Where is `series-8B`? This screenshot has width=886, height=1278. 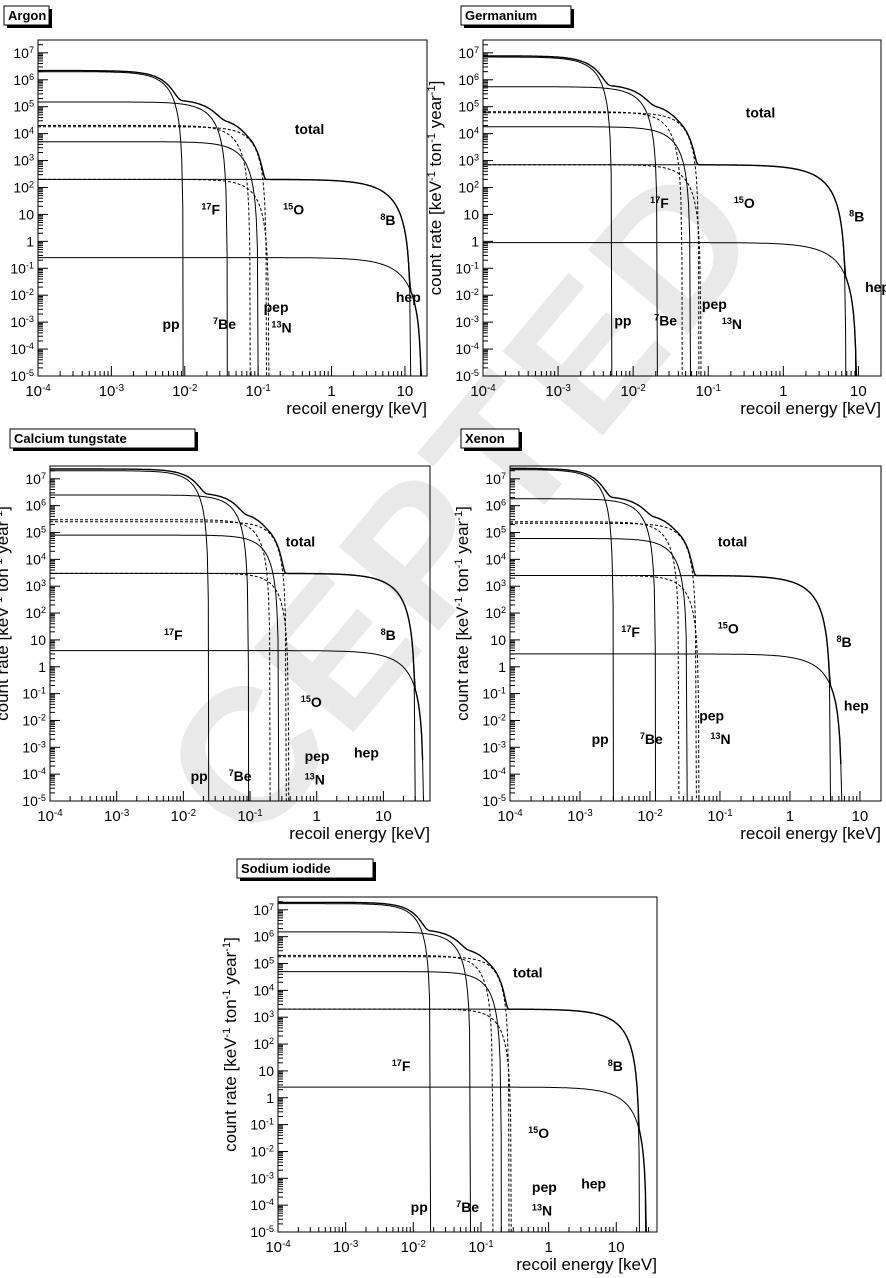 series-8B is located at coordinates (224, 277).